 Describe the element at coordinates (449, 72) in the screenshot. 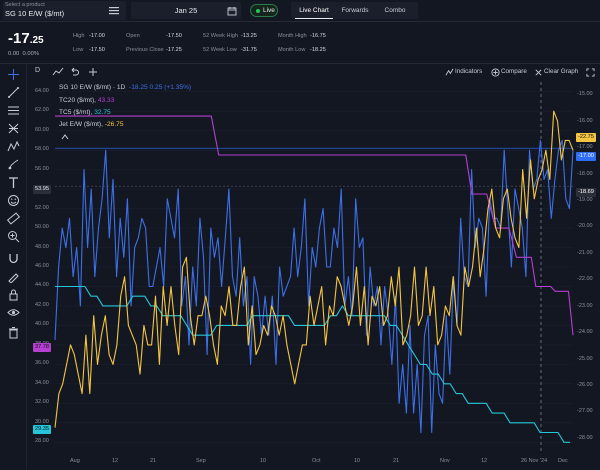

I see `indicators-icon` at that location.